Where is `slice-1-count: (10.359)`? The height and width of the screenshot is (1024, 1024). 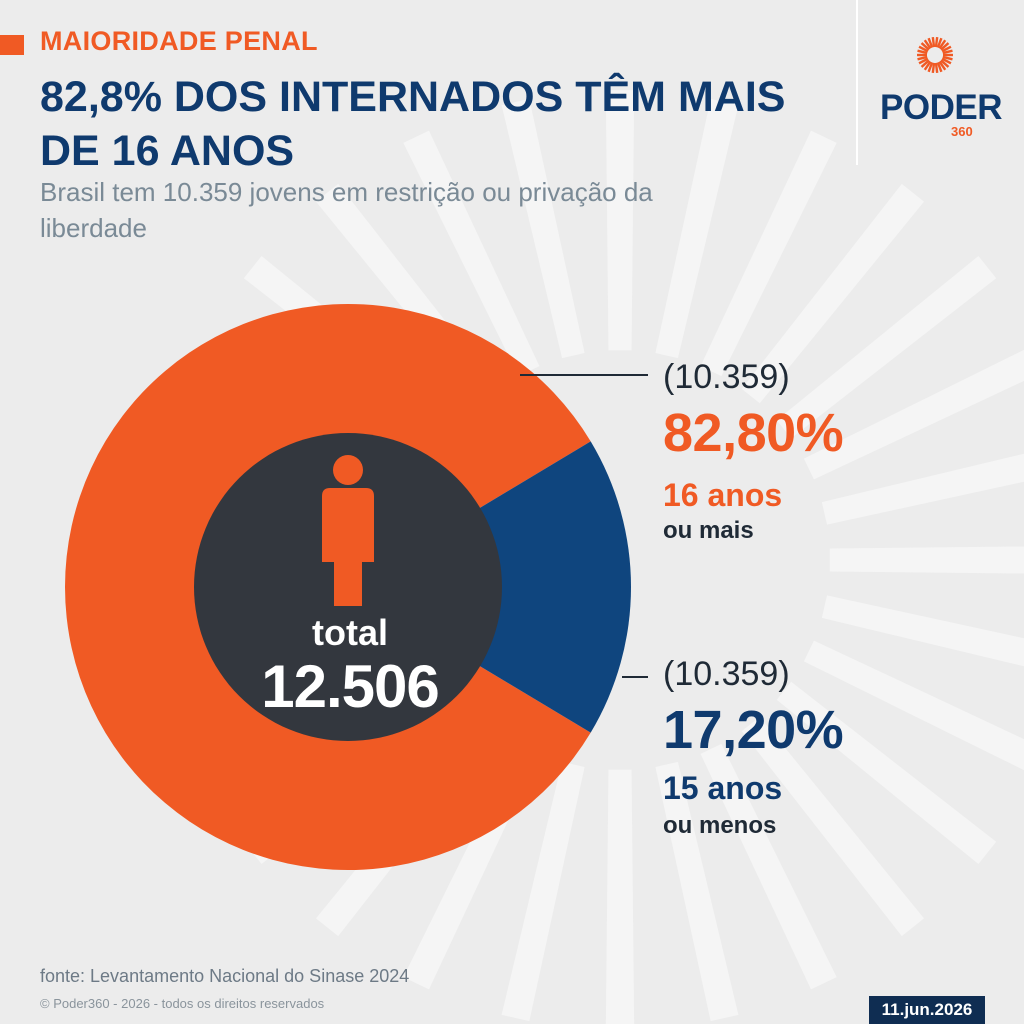
slice-1-count: (10.359) is located at coordinates (726, 377).